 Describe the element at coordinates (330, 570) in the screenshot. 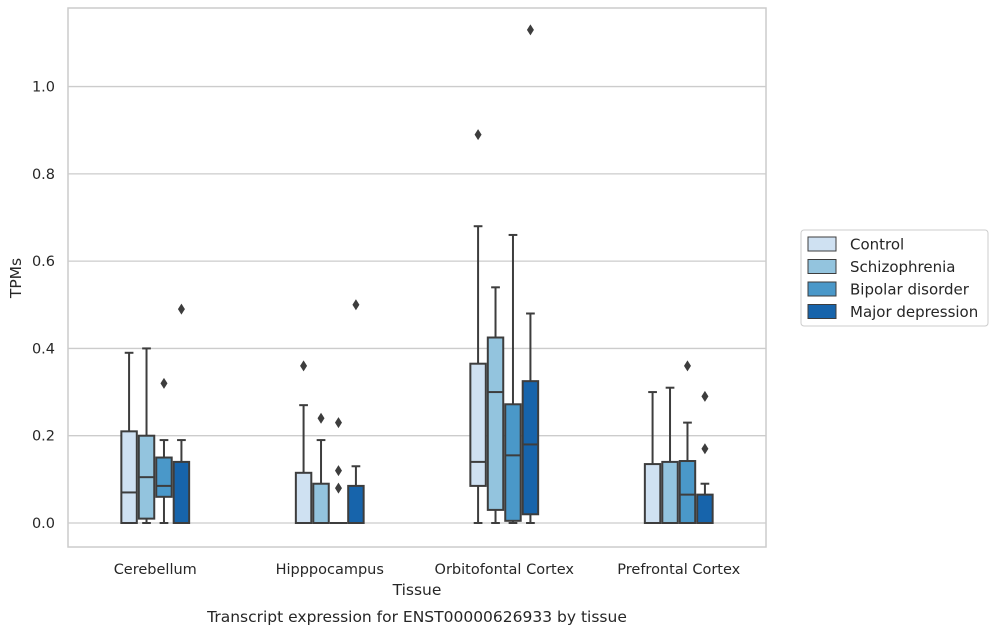

I see `x-tick-label: Hipppocampus` at that location.